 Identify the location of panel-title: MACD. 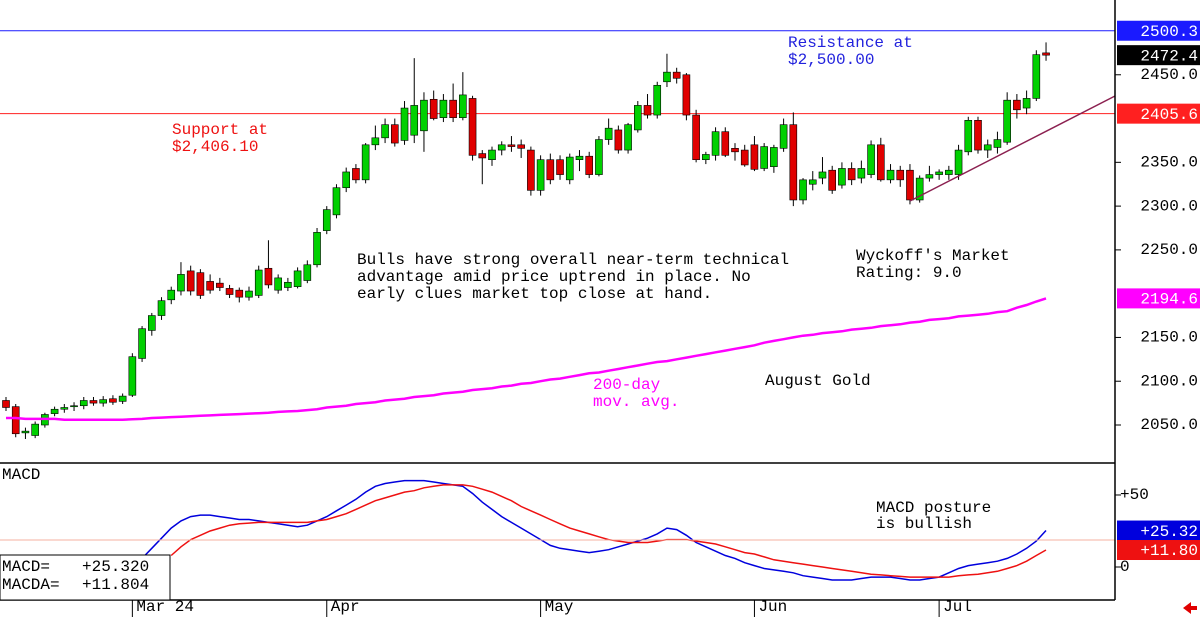
(21, 475).